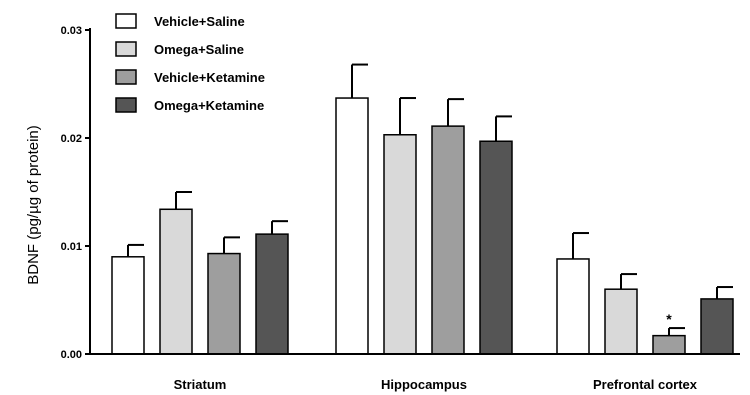 This screenshot has height=395, width=750. I want to click on y-axis-title: BDNF (pg/µg of protein), so click(33, 205).